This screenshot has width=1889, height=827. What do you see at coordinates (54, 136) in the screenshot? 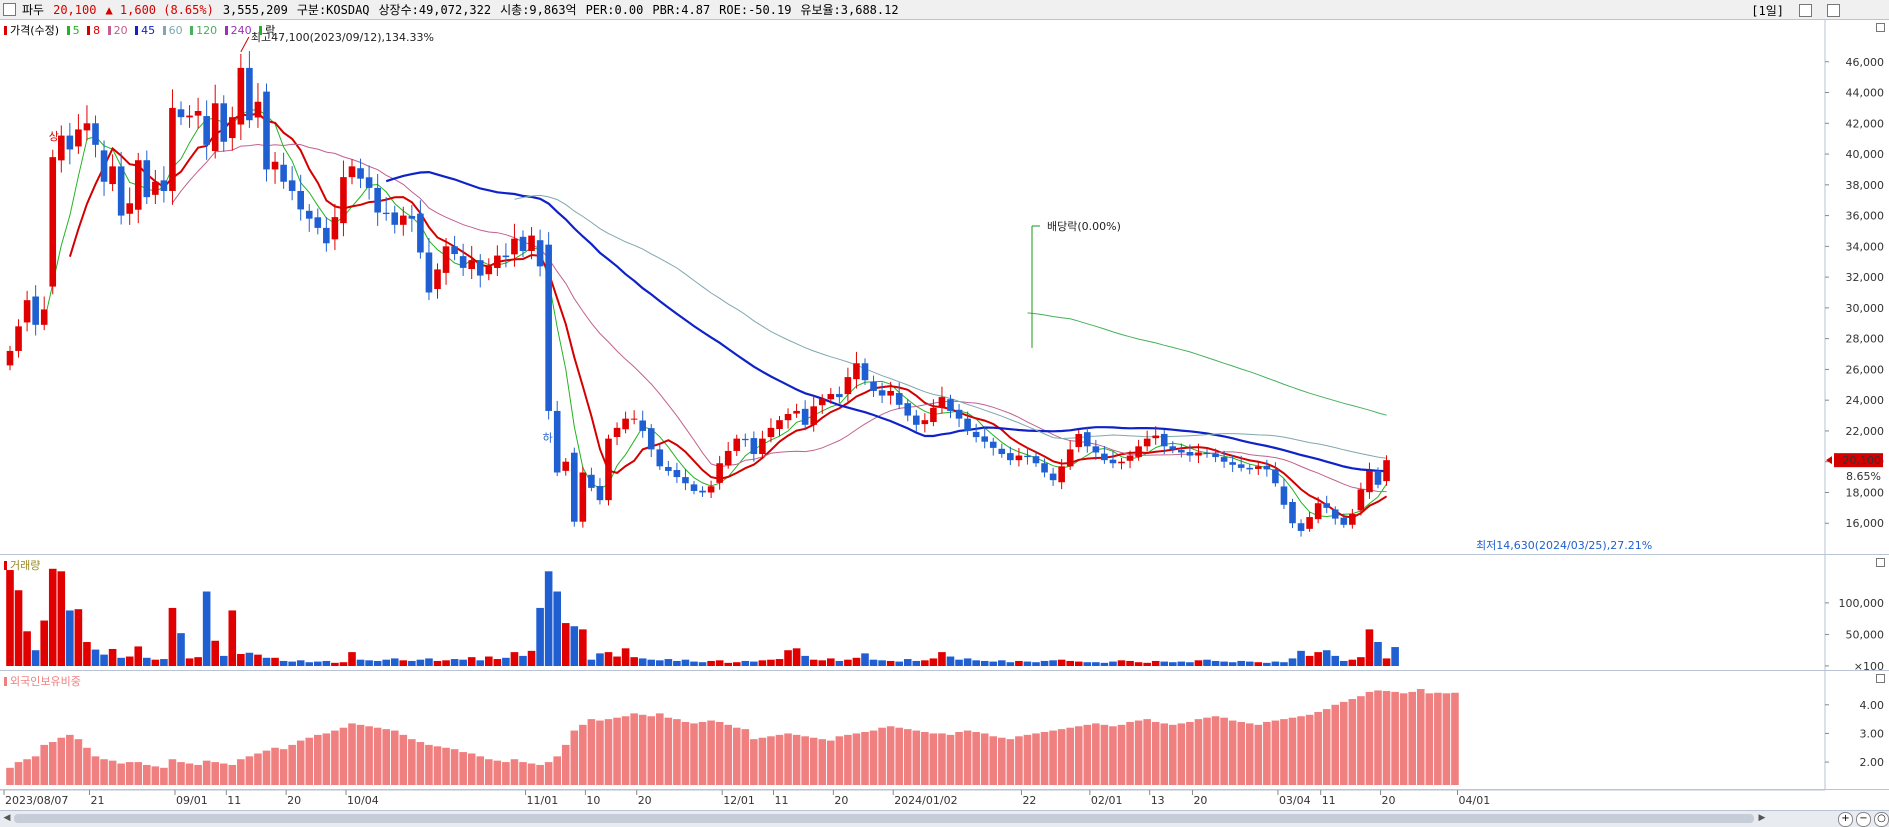
I see `upper-limit-mark: 상` at bounding box center [54, 136].